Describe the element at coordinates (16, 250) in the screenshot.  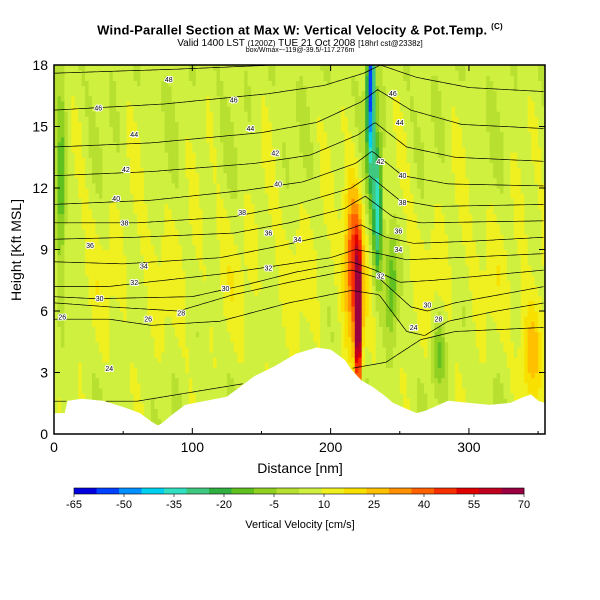
I see `y-axis-label: Height [Kft MSL]` at that location.